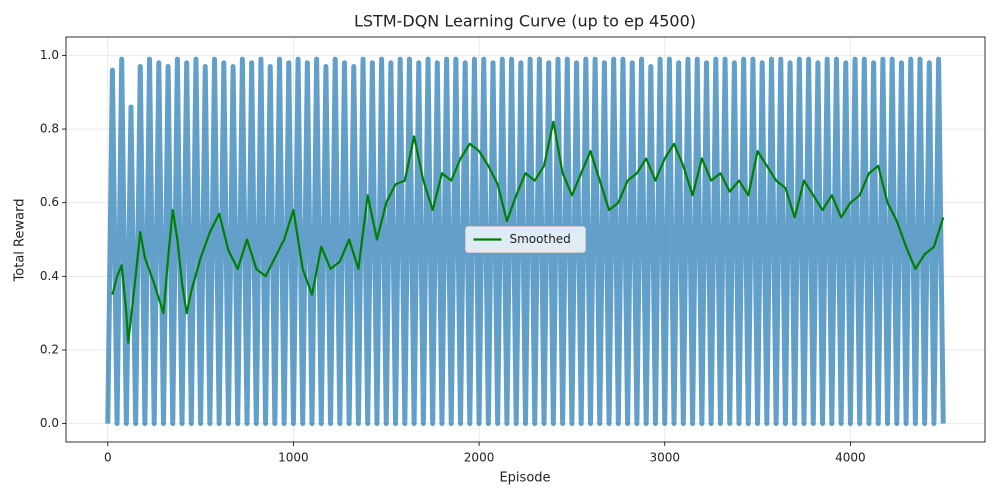 The width and height of the screenshot is (1000, 500). What do you see at coordinates (664, 458) in the screenshot?
I see `x-tick-label: 3000` at bounding box center [664, 458].